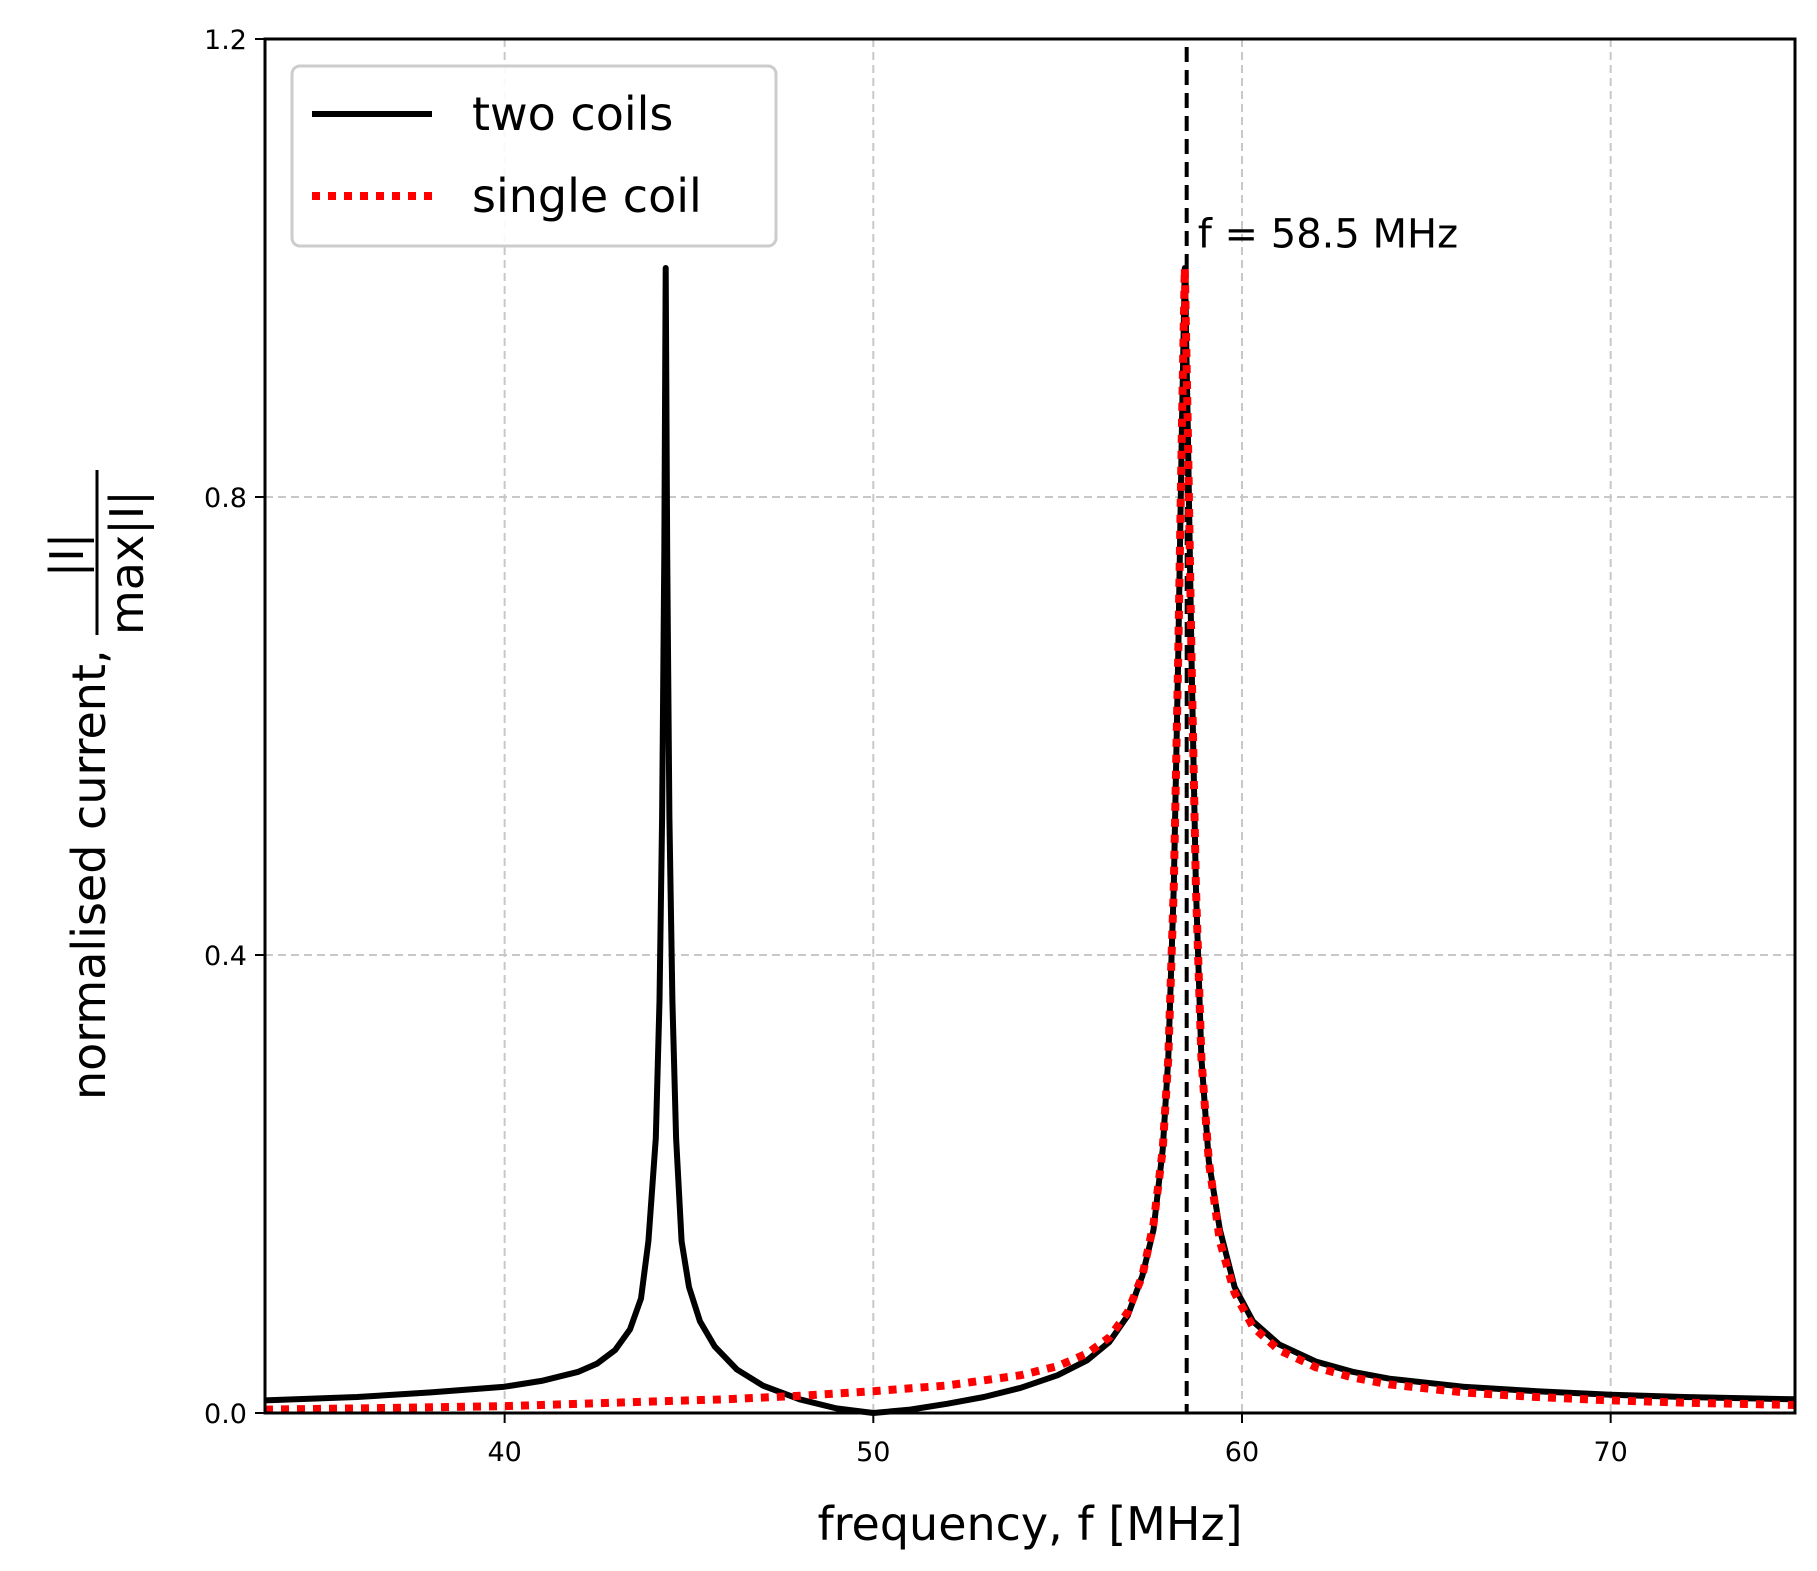 The image size is (1817, 1571). What do you see at coordinates (873, 1452) in the screenshot?
I see `x-tick-label: 50` at bounding box center [873, 1452].